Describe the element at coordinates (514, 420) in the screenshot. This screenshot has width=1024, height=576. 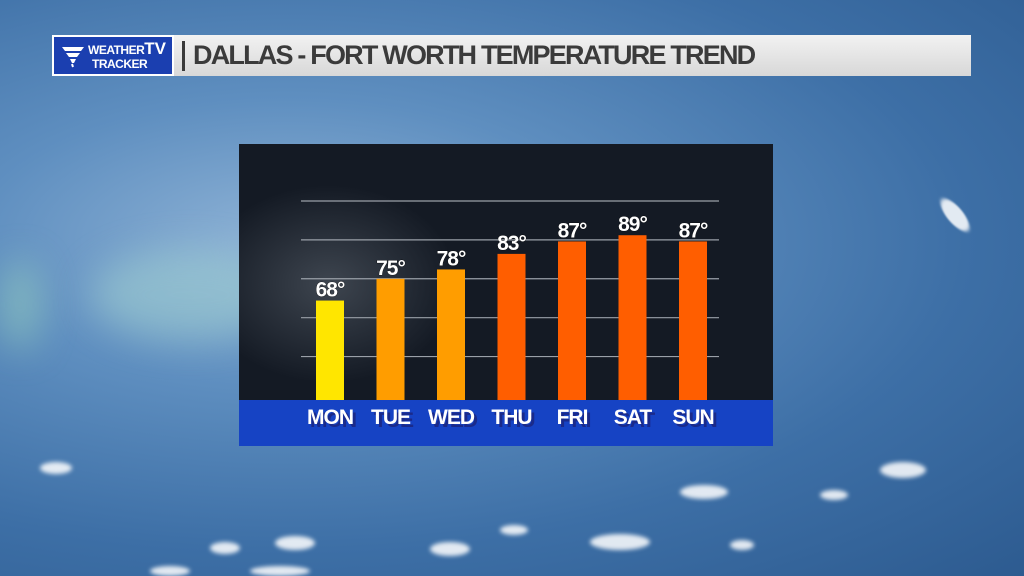
I see `day-label-shadow: THU` at that location.